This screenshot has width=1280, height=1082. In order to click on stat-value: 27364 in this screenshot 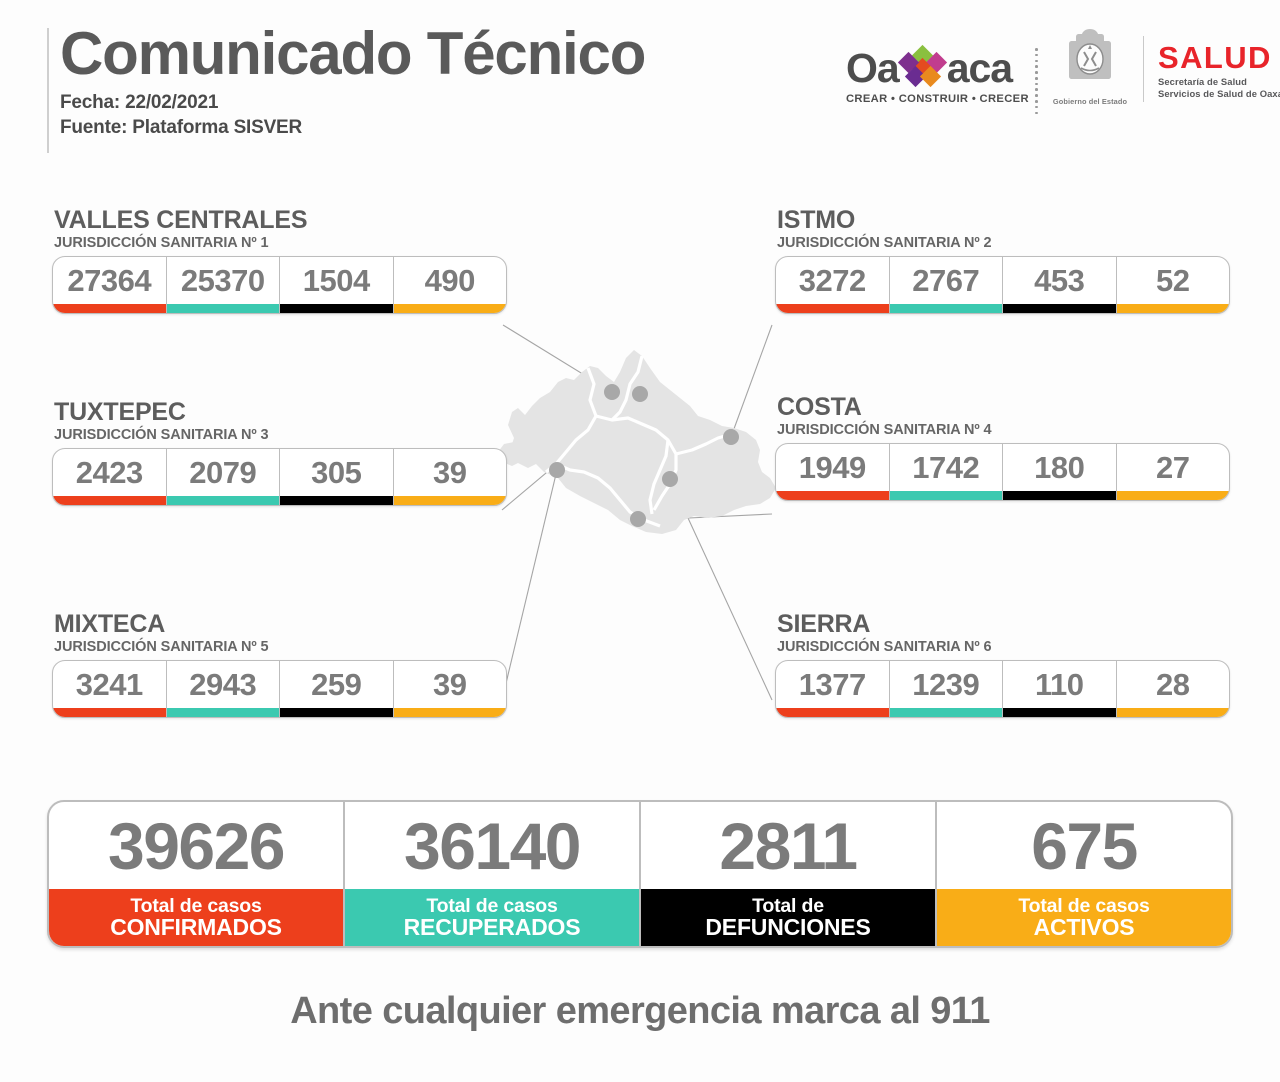, I will do `click(109, 280)`.